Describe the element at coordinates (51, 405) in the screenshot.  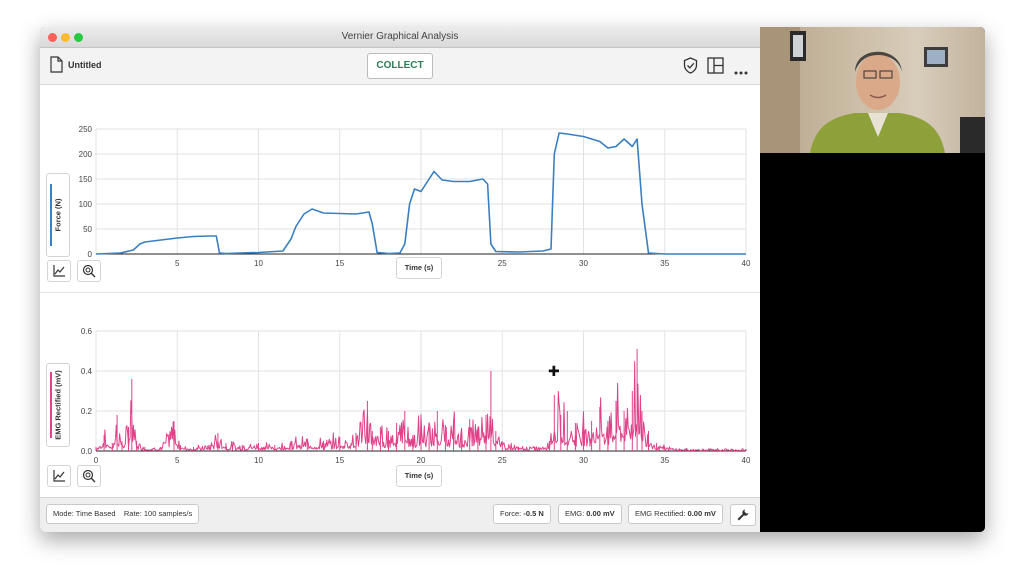
I see `emg-series-swatch` at that location.